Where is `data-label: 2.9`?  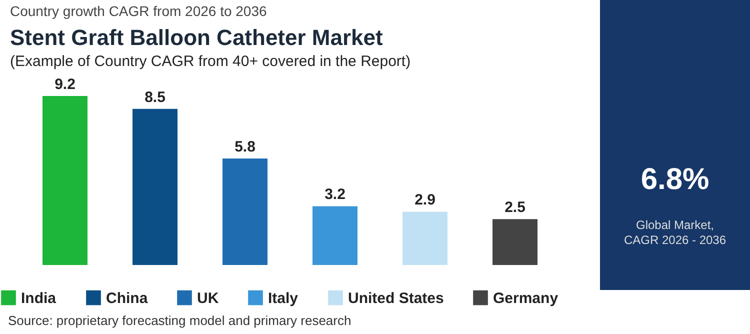 data-label: 2.9 is located at coordinates (425, 200).